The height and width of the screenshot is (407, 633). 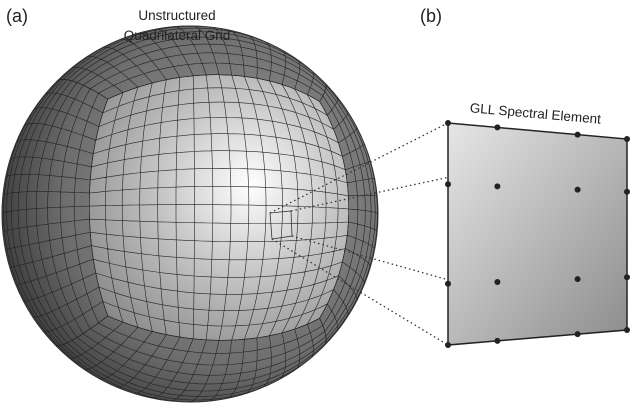 I want to click on source-element, so click(x=281, y=225).